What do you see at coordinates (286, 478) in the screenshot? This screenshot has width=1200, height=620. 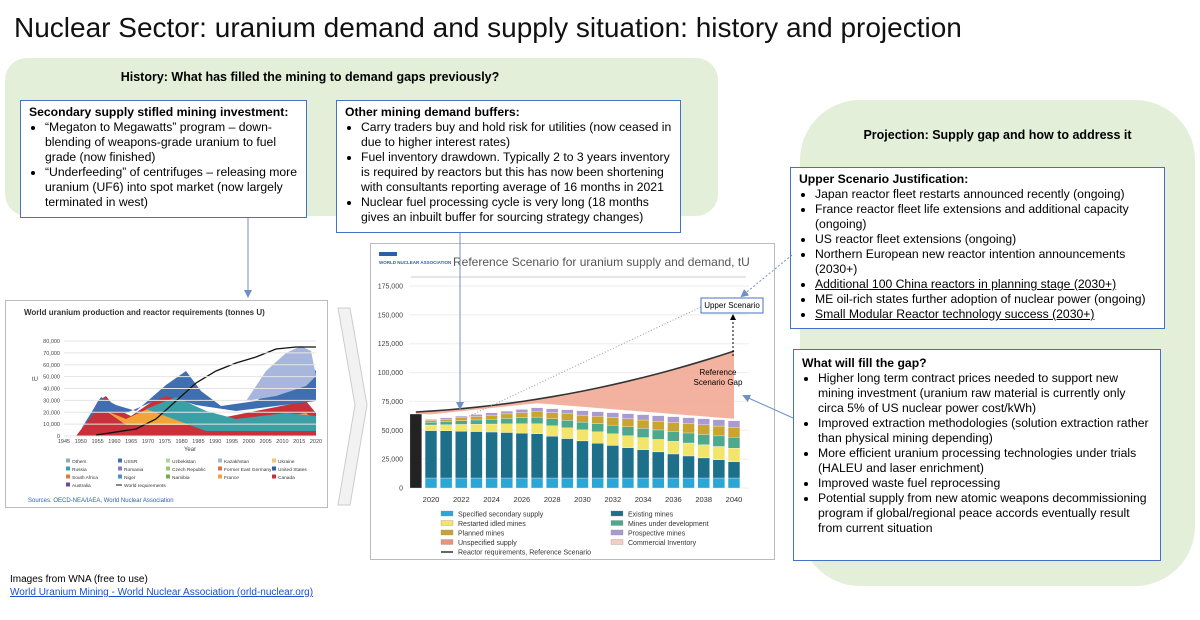 I see `legend-label: Canada` at bounding box center [286, 478].